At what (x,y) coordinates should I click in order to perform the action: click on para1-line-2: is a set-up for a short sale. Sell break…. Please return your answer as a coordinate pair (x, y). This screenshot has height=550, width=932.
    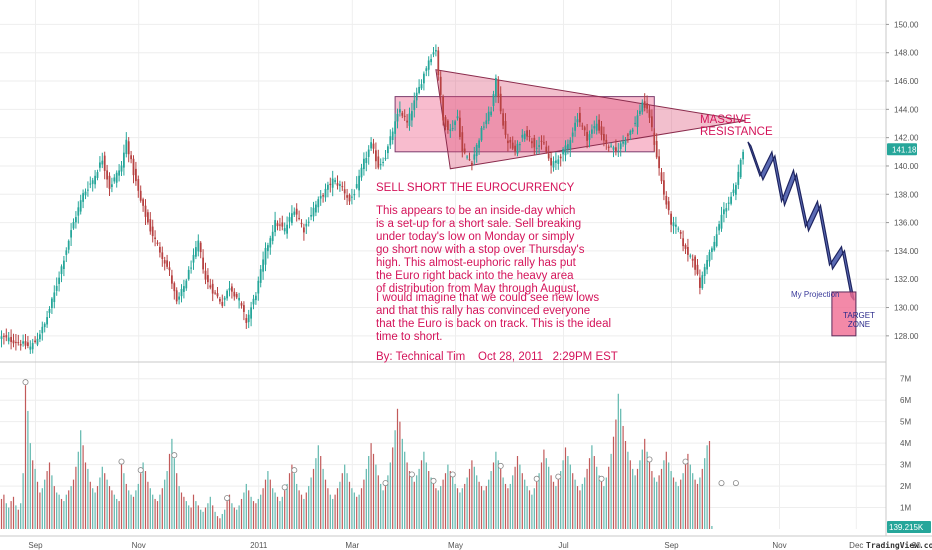
    Looking at the image, I should click on (478, 224).